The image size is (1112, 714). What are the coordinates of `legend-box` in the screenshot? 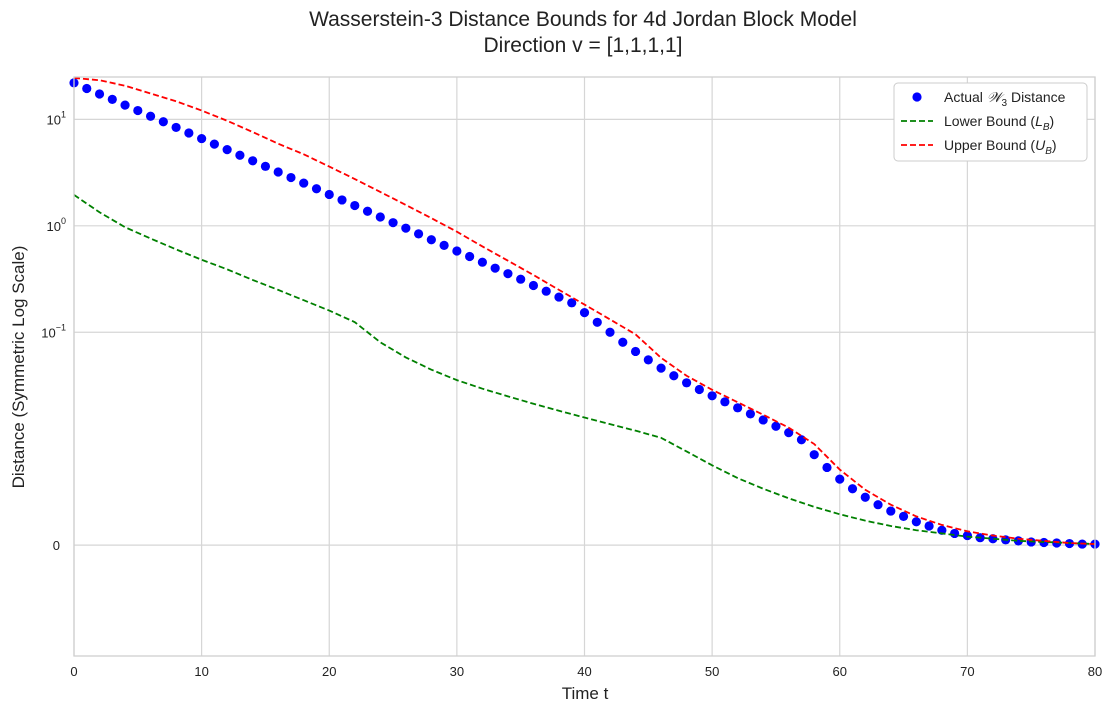 It's located at (990, 122).